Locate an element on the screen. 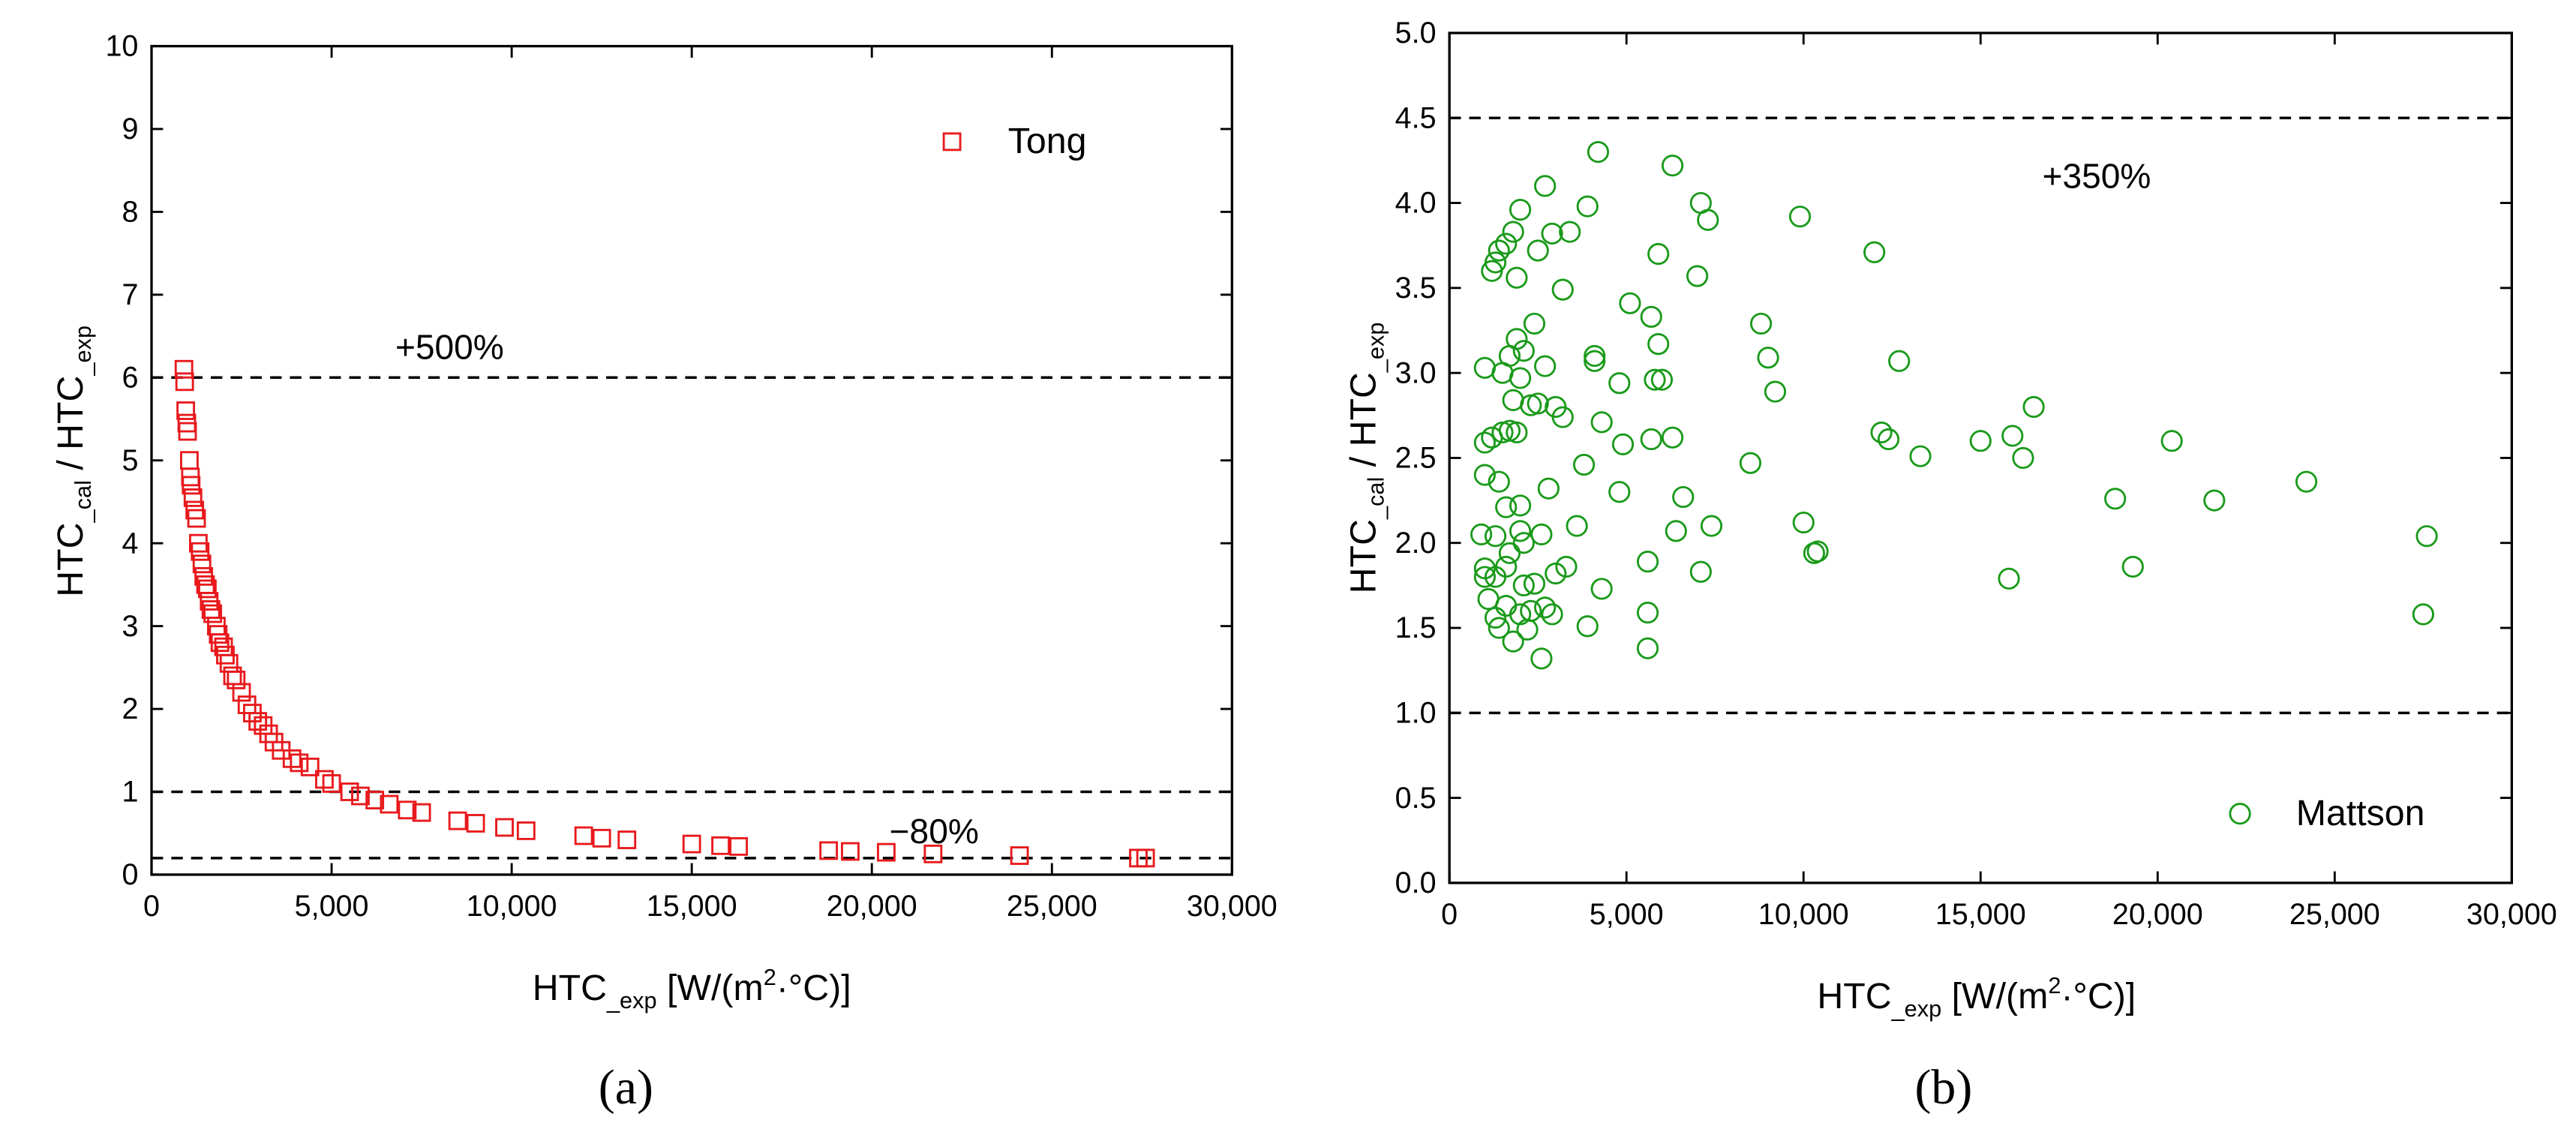 The width and height of the screenshot is (2576, 1129). y-tick-label: 4 is located at coordinates (130, 543).